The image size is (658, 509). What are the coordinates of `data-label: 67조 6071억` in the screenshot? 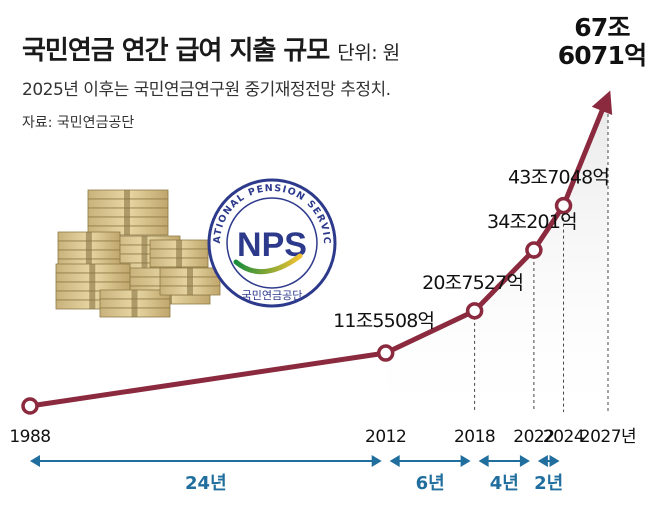 It's located at (602, 41).